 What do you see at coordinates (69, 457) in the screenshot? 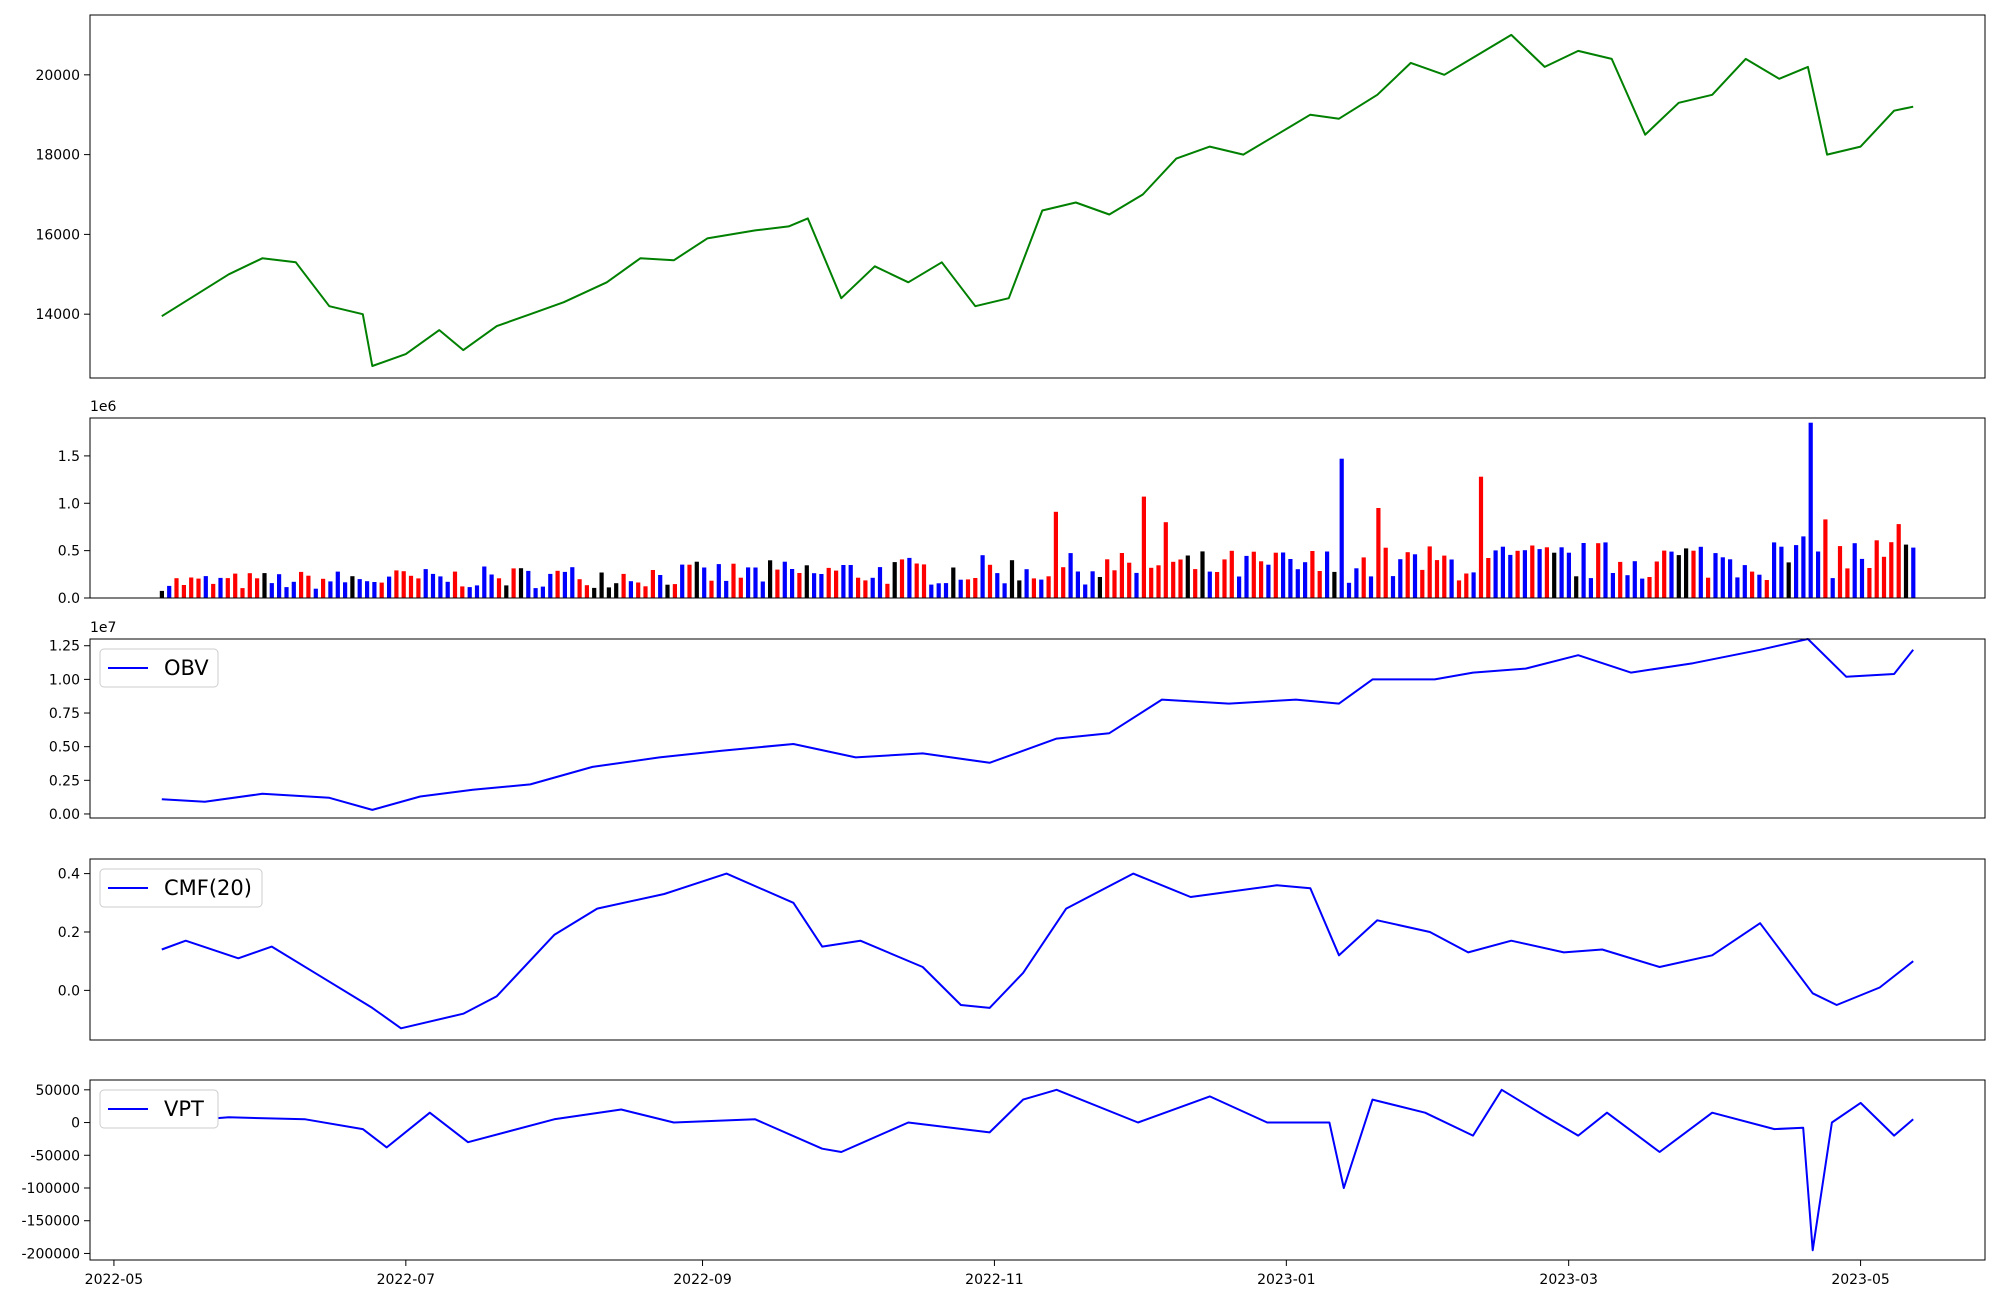
I see `volume-ytick-label: 1.5` at bounding box center [69, 457].